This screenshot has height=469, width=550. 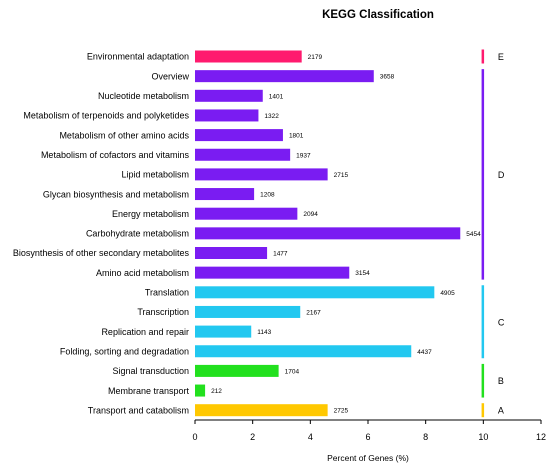 I want to click on value-label: 2715, so click(x=341, y=175).